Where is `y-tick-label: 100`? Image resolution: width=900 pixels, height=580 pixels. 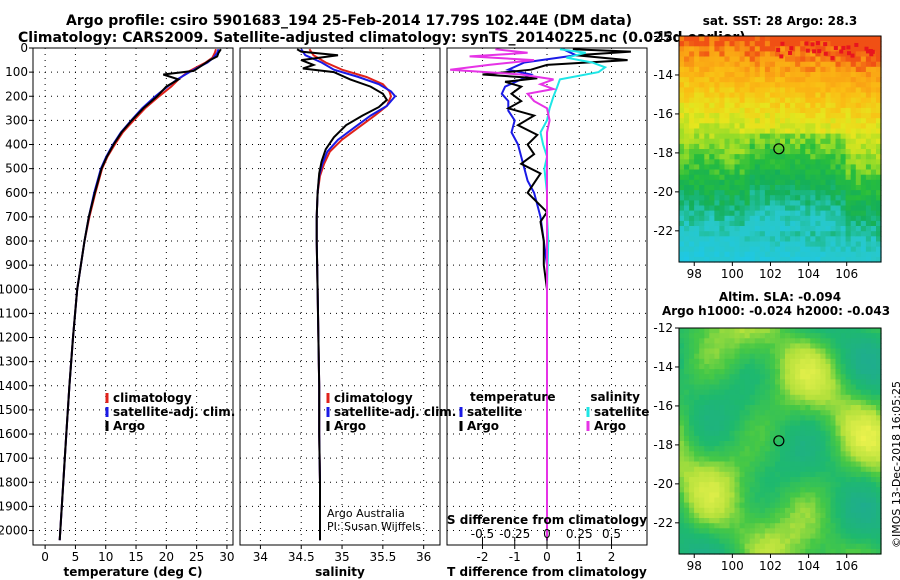
y-tick-label: 100 is located at coordinates (16, 72).